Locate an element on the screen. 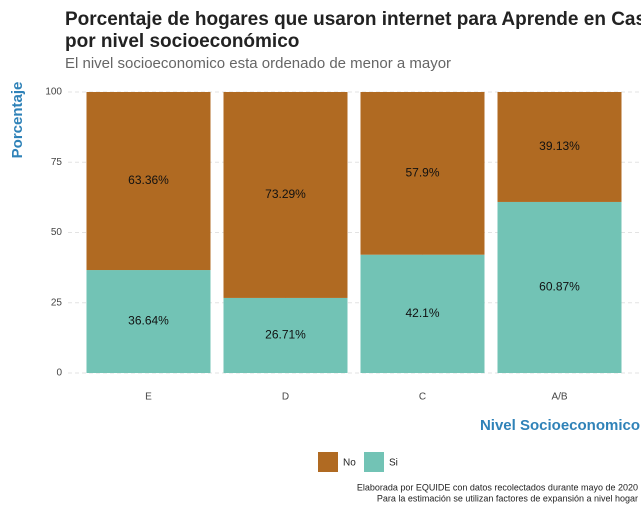 Image resolution: width=641 pixels, height=505 pixels. x-tick-label: A/B is located at coordinates (559, 397).